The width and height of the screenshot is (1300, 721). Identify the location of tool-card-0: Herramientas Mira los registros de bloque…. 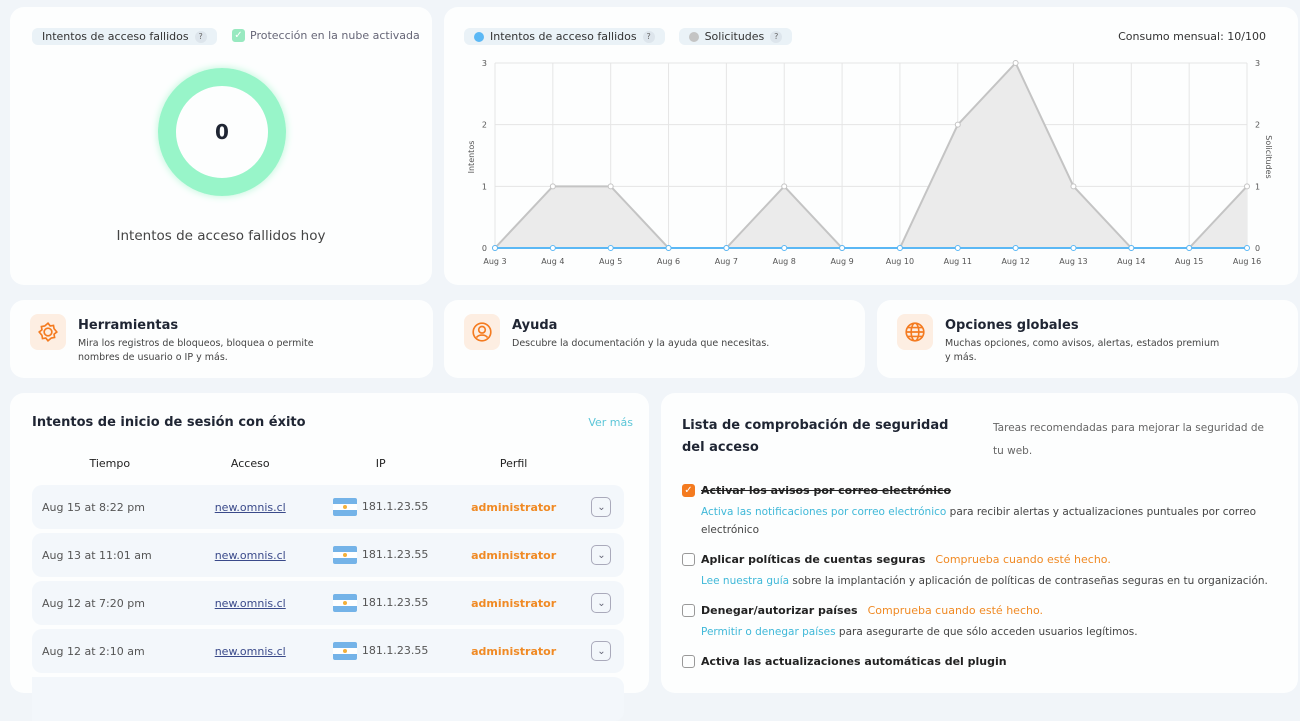
(221, 339).